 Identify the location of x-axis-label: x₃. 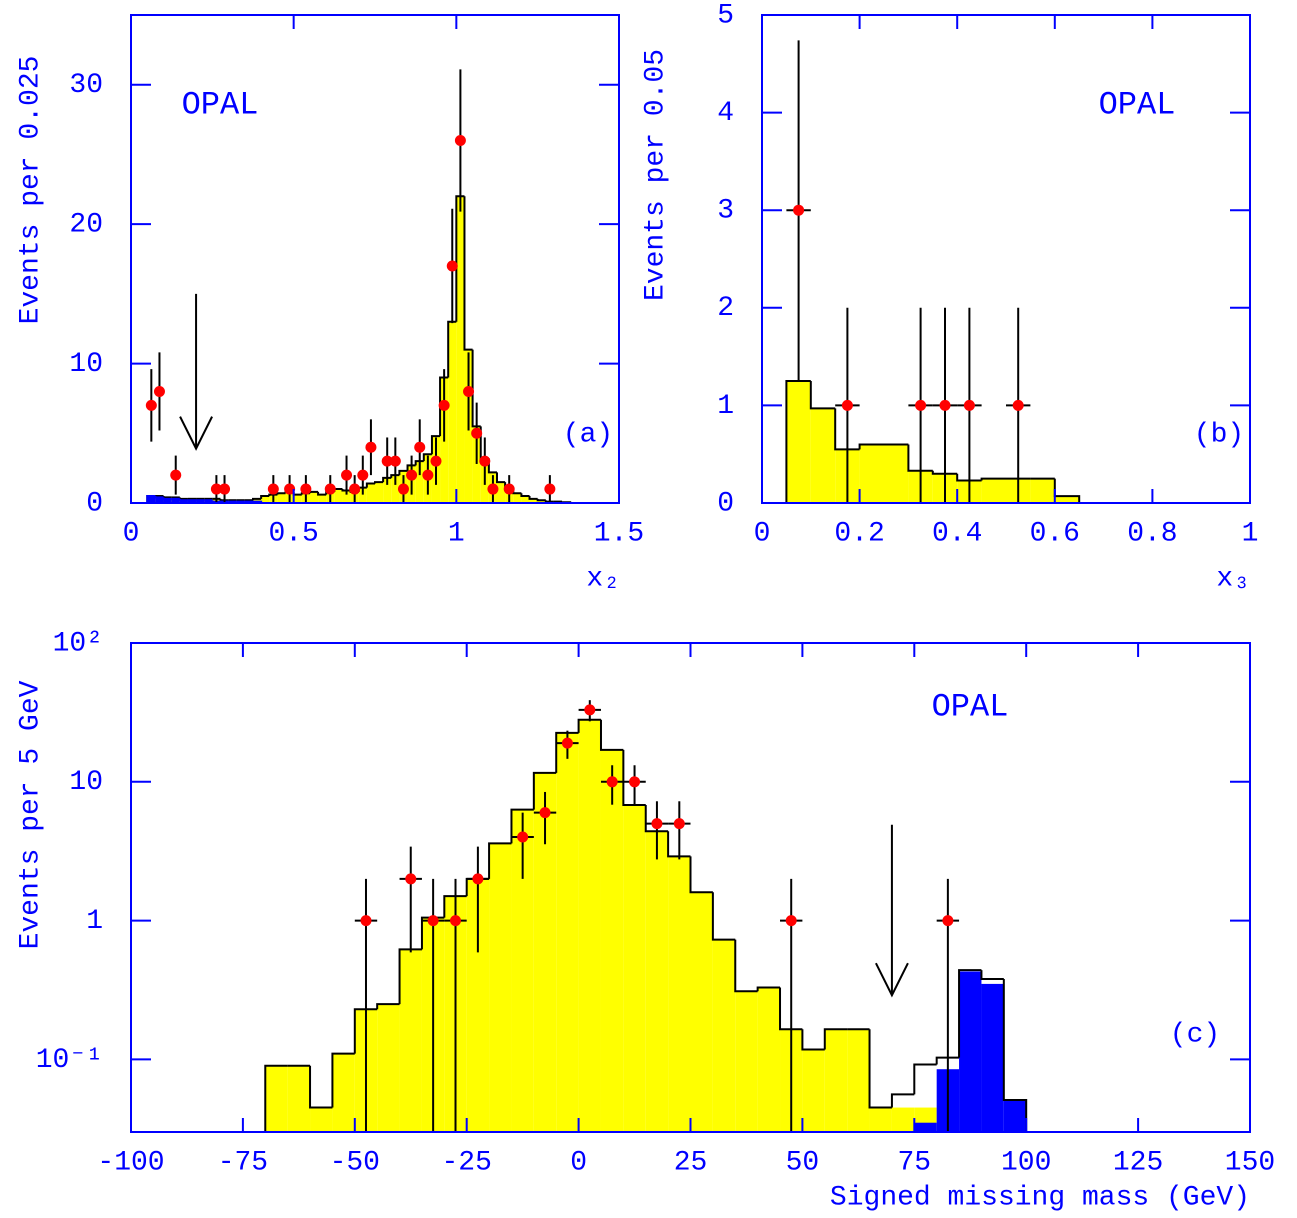
(1233, 578).